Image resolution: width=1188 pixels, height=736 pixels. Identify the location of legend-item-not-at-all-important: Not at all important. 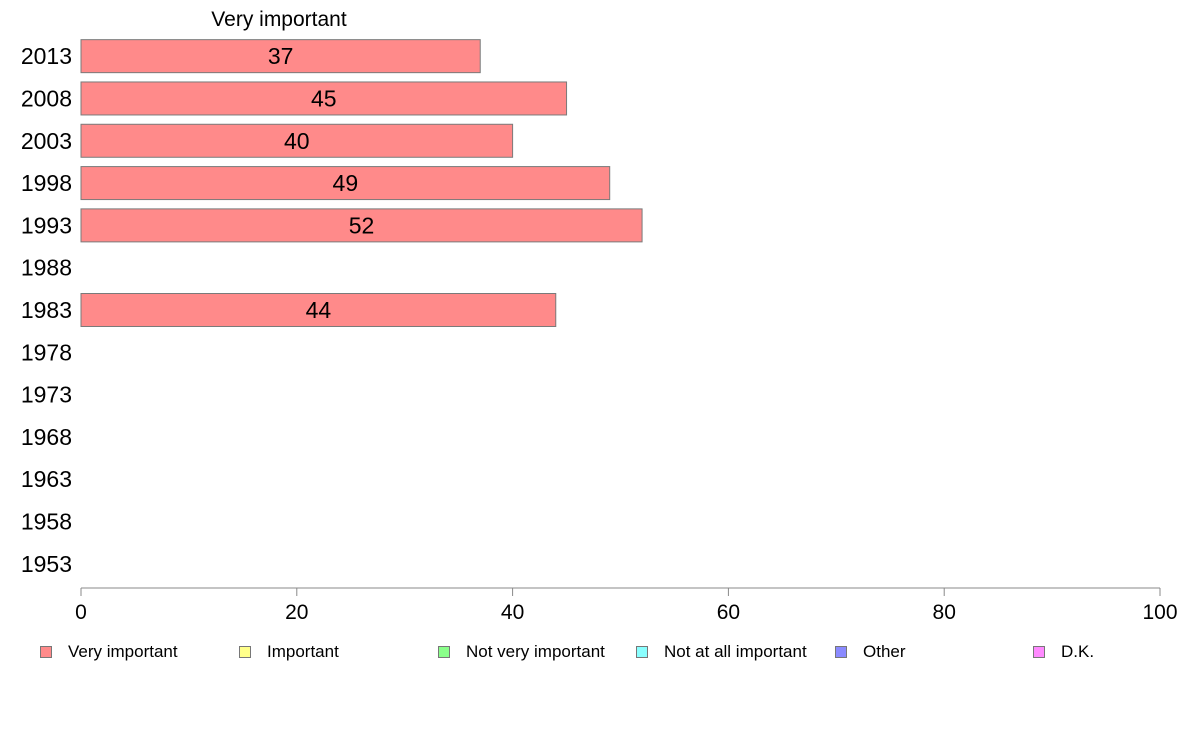
(721, 652).